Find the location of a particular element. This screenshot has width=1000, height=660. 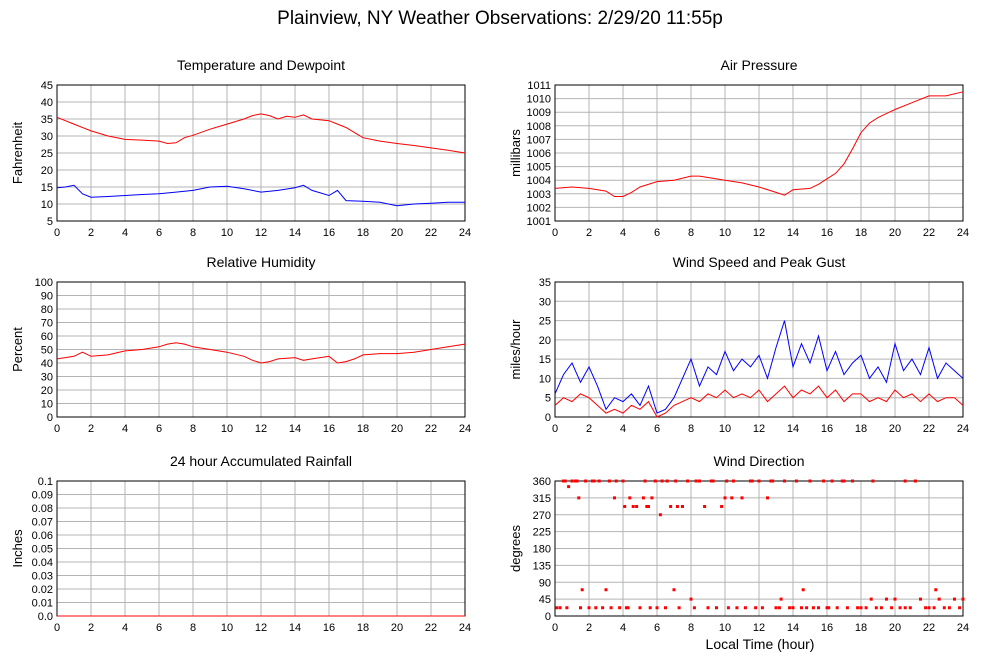

x-tick-label: 20 is located at coordinates (895, 429).